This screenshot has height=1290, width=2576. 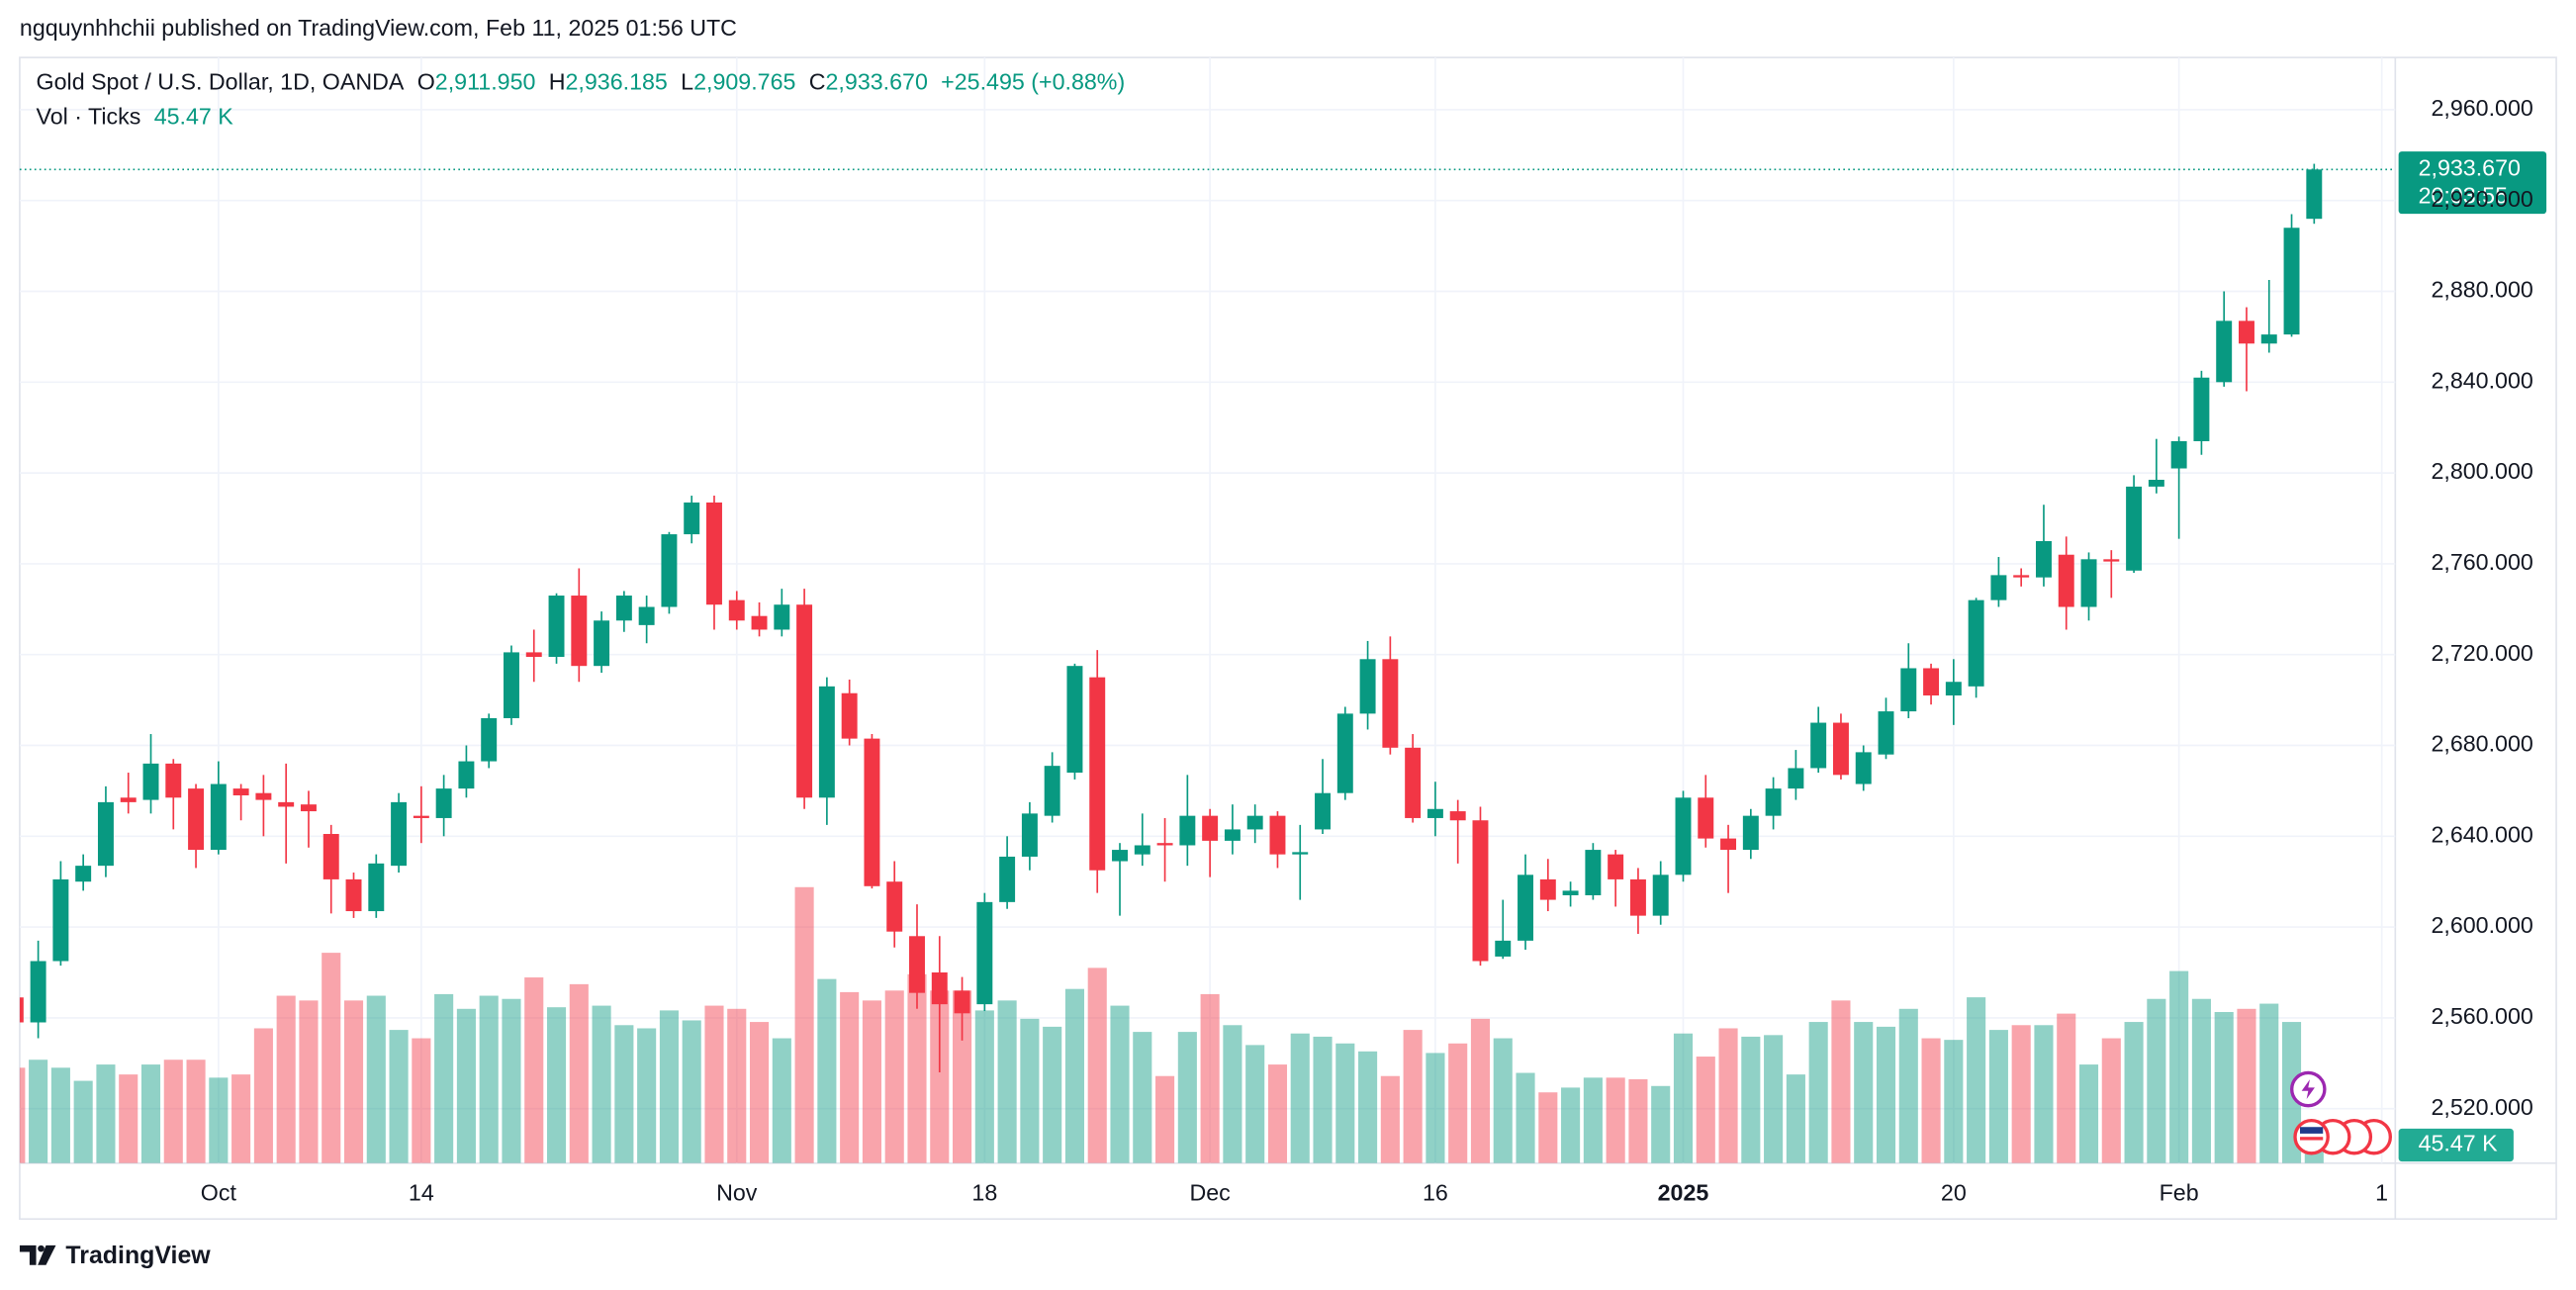 What do you see at coordinates (2481, 108) in the screenshot?
I see `y-tick-label: 2,960.000` at bounding box center [2481, 108].